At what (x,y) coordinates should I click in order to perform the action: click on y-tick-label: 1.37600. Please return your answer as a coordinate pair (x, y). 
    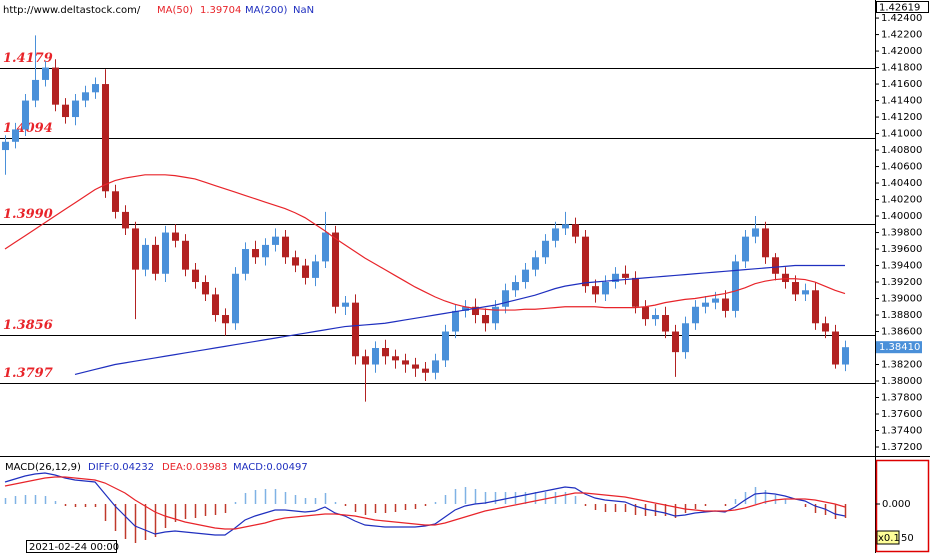
    Looking at the image, I should click on (901, 414).